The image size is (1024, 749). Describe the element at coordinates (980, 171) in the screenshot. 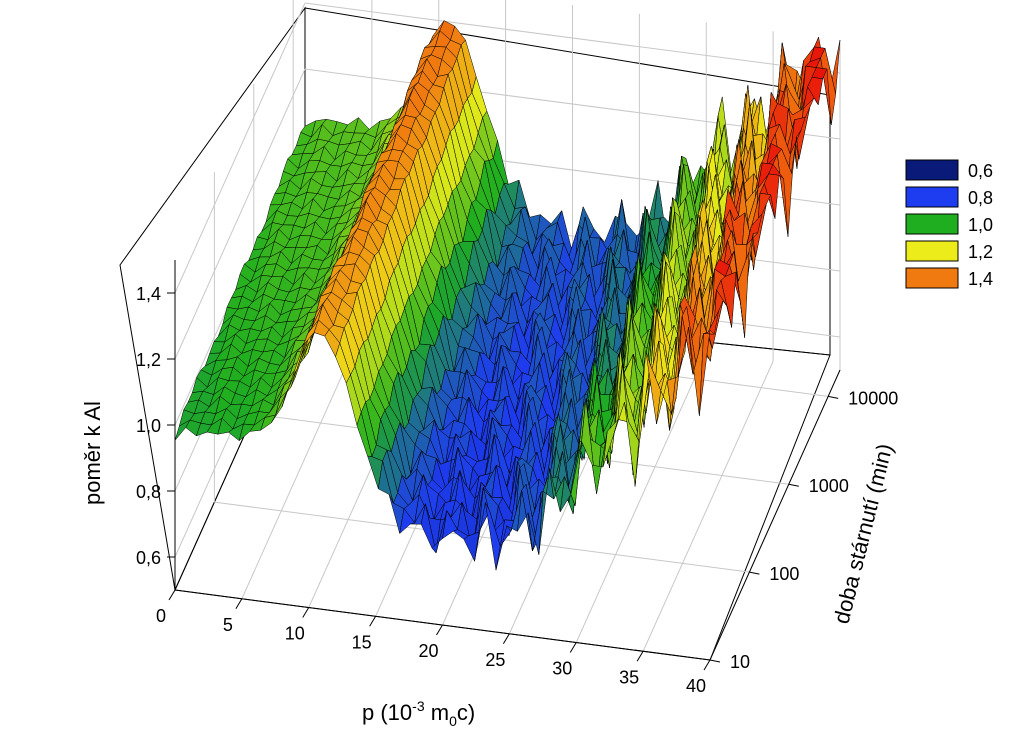

I see `legend-label: 0,6` at that location.